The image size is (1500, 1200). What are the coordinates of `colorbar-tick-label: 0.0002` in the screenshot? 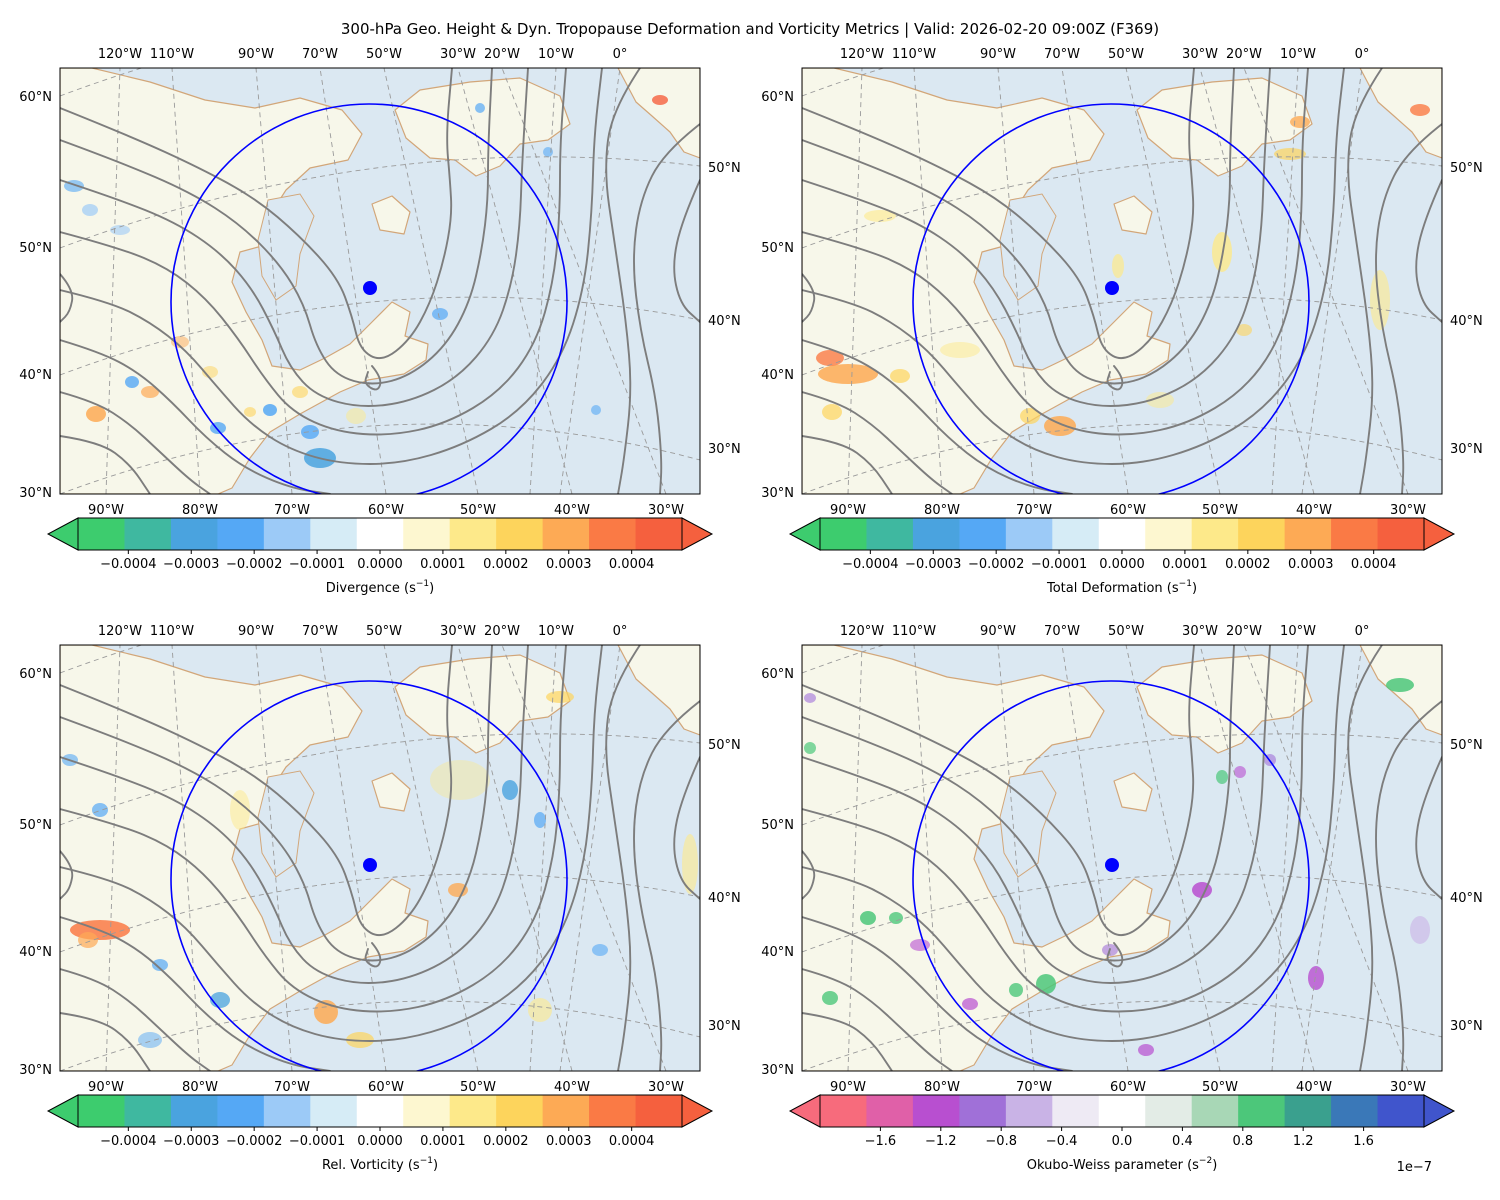 It's located at (506, 1141).